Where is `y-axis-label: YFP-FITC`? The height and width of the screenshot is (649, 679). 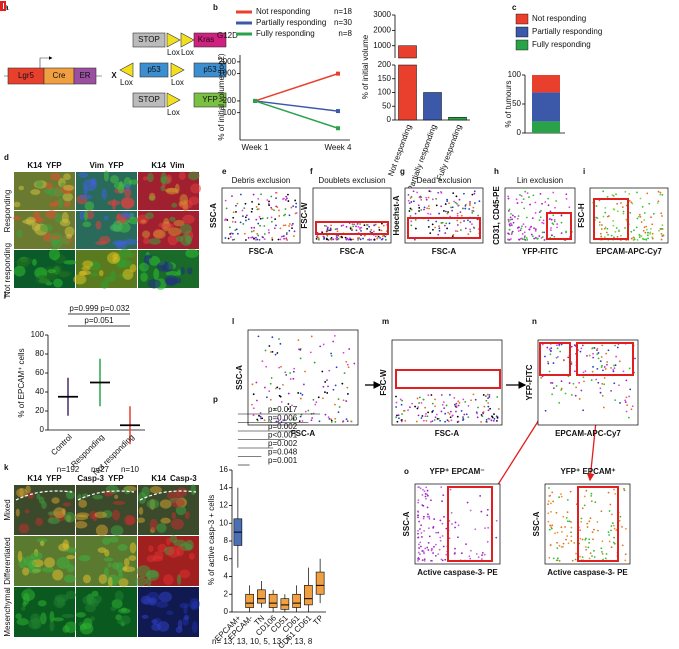 y-axis-label: YFP-FITC is located at coordinates (529, 382).